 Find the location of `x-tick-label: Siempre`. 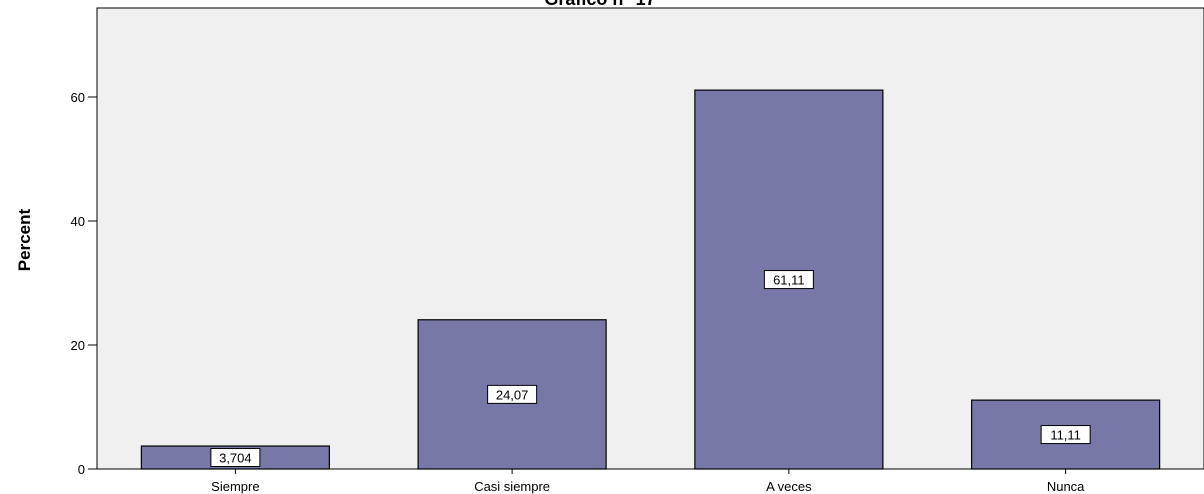

x-tick-label: Siempre is located at coordinates (235, 486).